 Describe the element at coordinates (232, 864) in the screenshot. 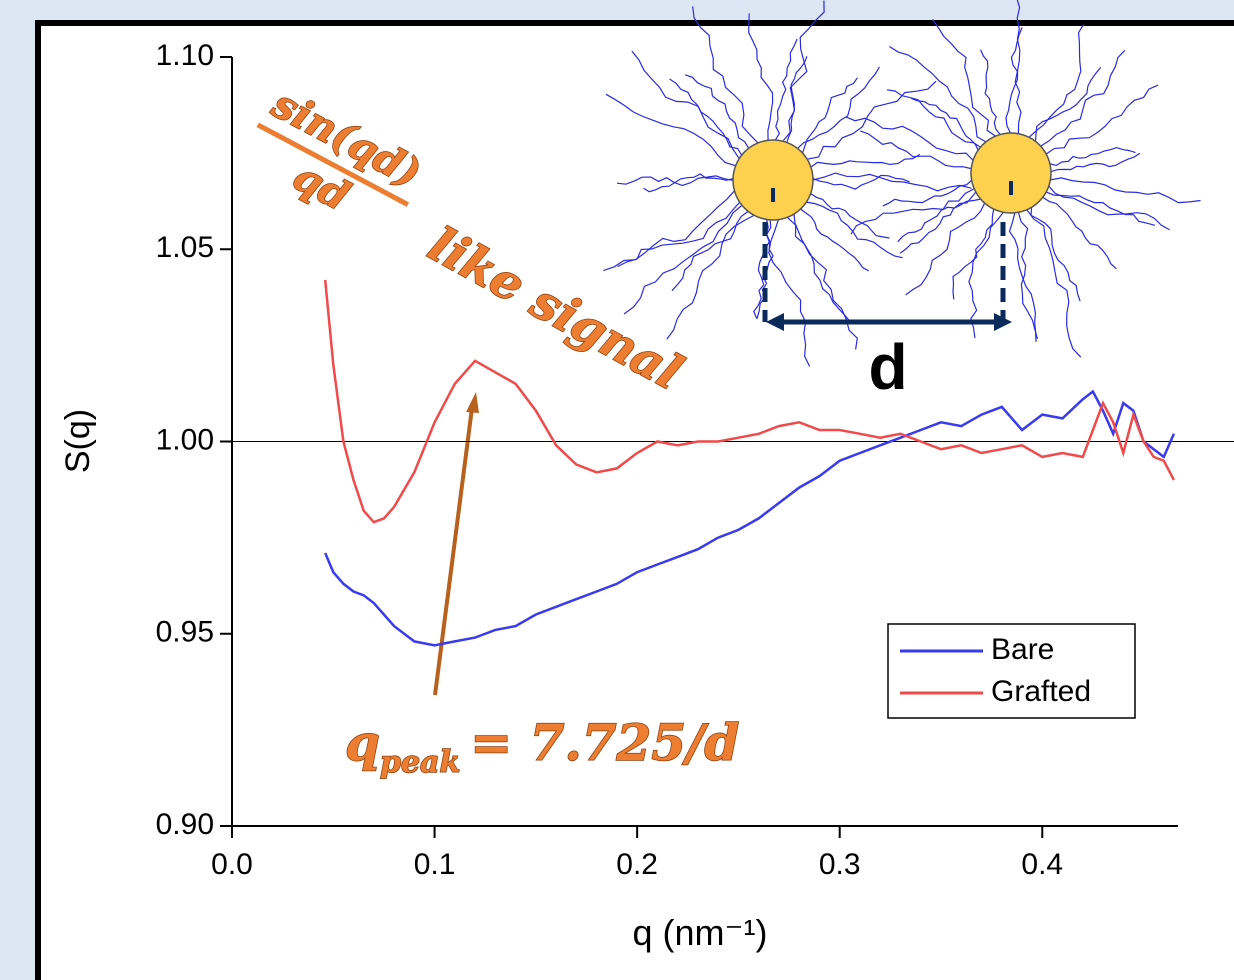

I see `x-tick-label: 0.0` at that location.